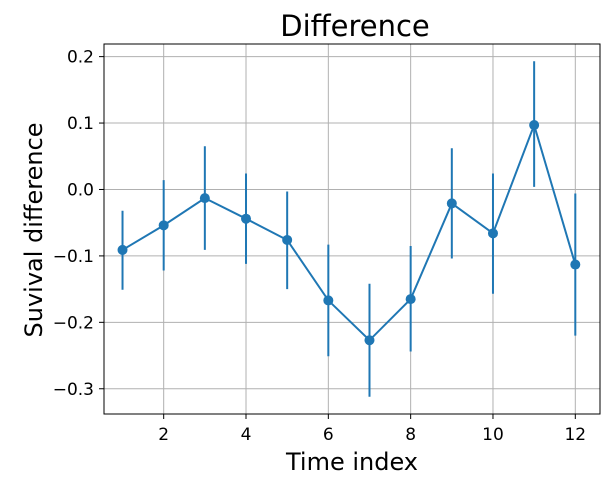 The width and height of the screenshot is (609, 487). Describe the element at coordinates (73, 323) in the screenshot. I see `y-tick-label: −0.2` at that location.